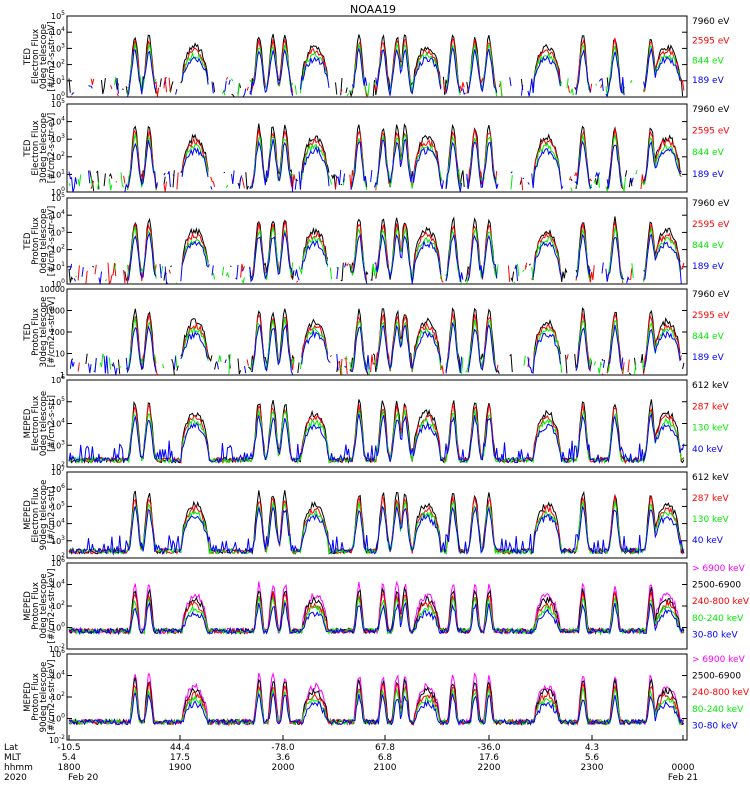 The height and width of the screenshot is (800, 750). I want to click on y-tick-label: 10, so click(60, 354).